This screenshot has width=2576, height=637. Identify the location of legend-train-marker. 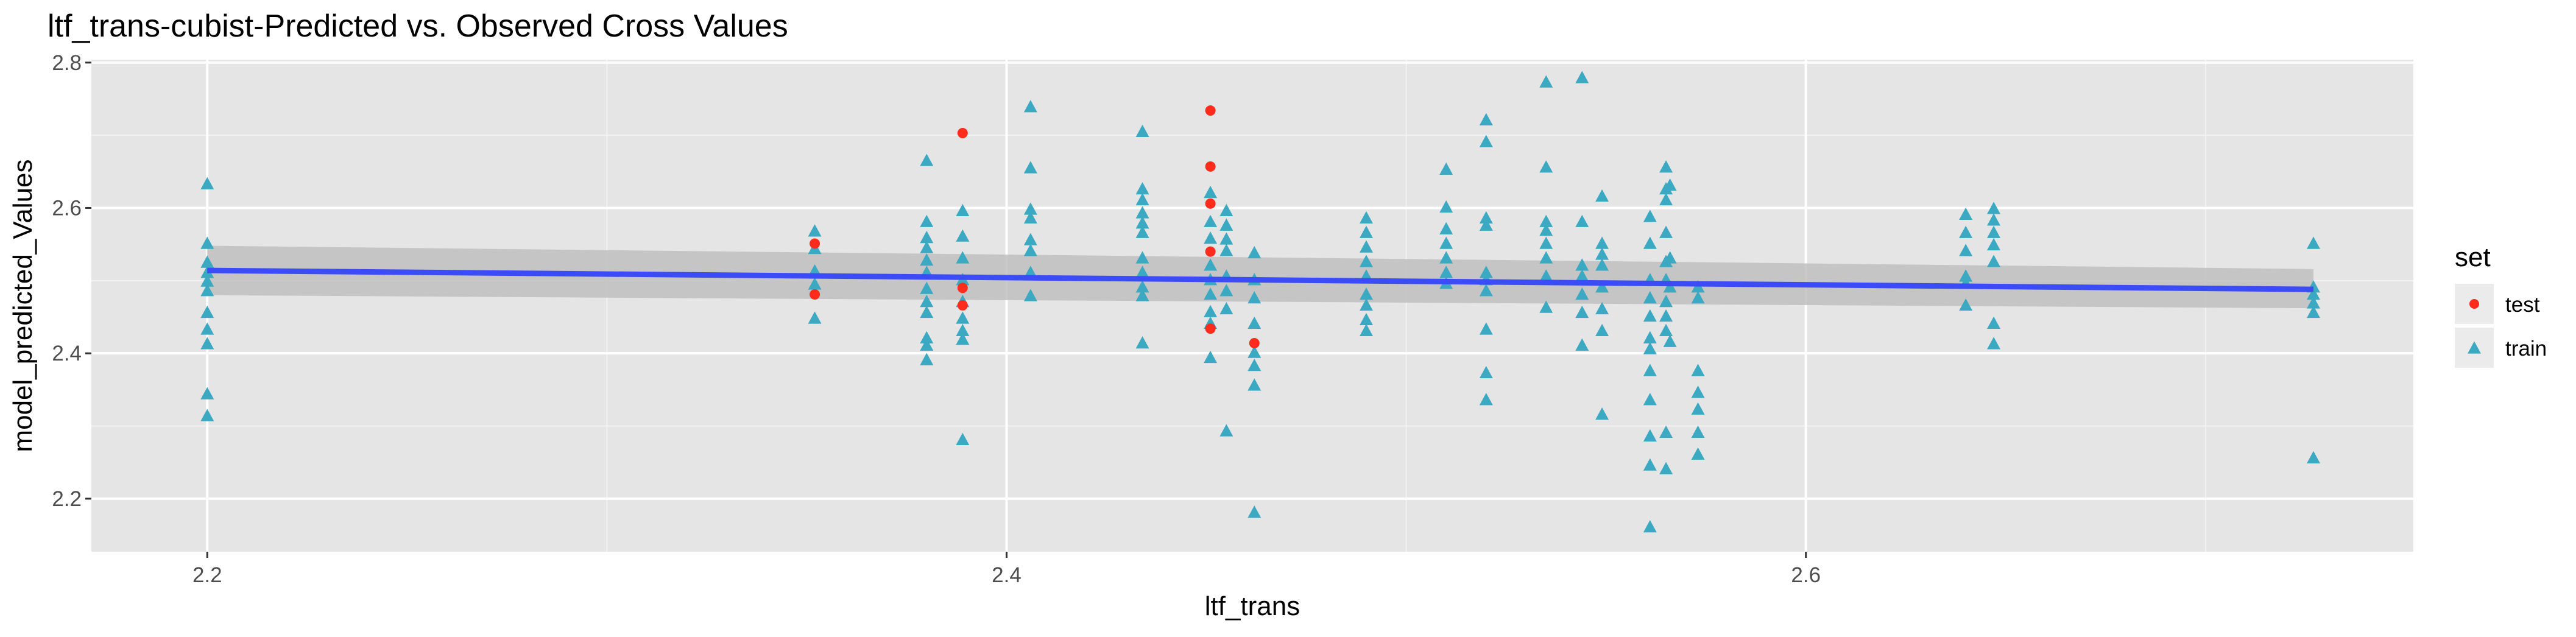
(2474, 347).